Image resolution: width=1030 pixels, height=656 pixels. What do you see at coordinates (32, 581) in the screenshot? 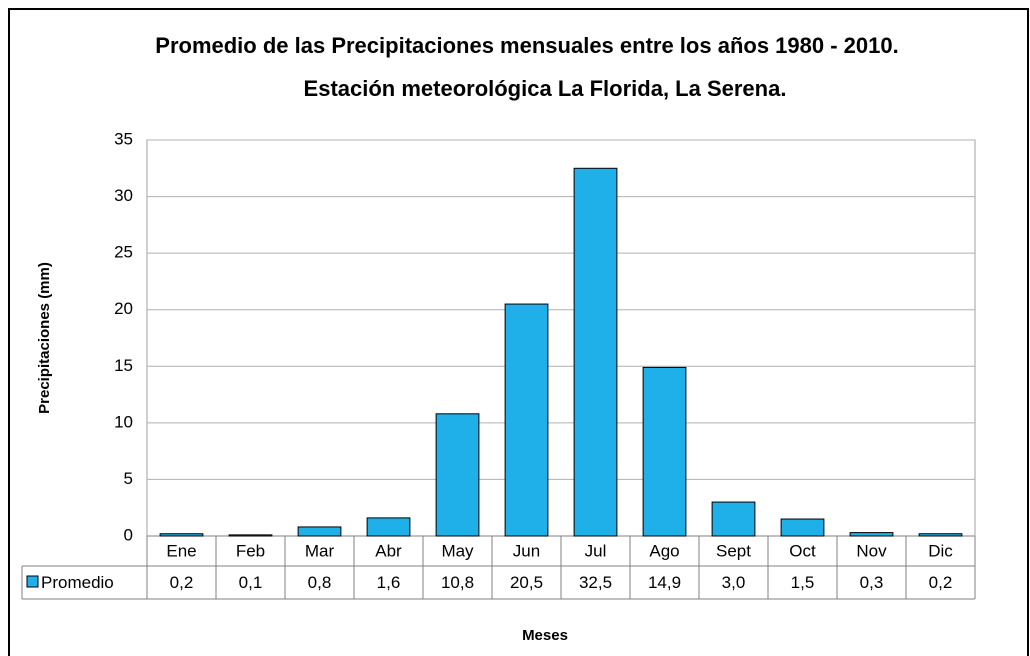
I see `legend-key` at bounding box center [32, 581].